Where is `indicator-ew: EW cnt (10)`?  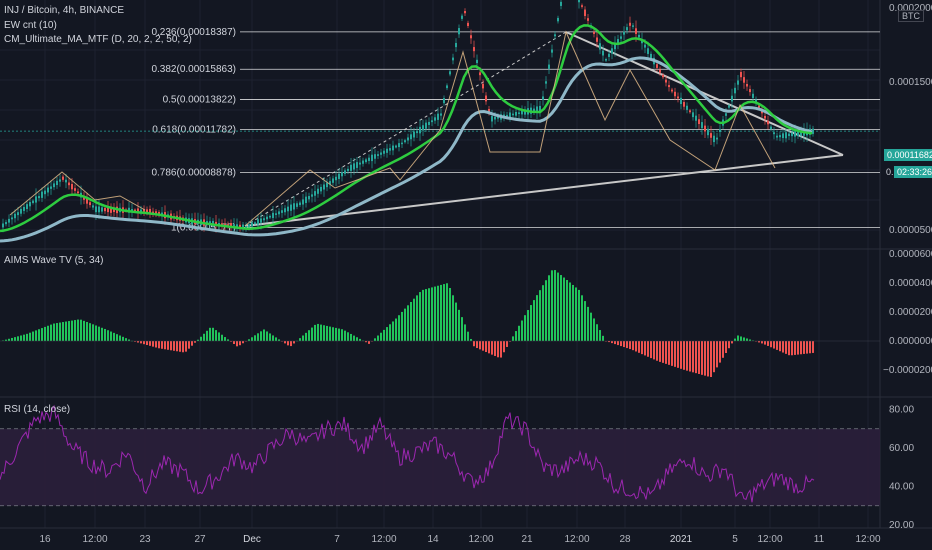
indicator-ew: EW cnt (10) is located at coordinates (30, 25).